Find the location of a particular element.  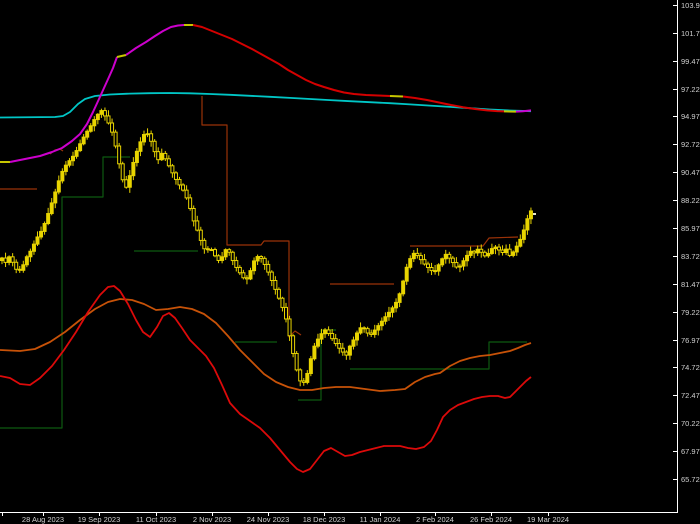

price-axis-label: 90.47 is located at coordinates (690, 172).